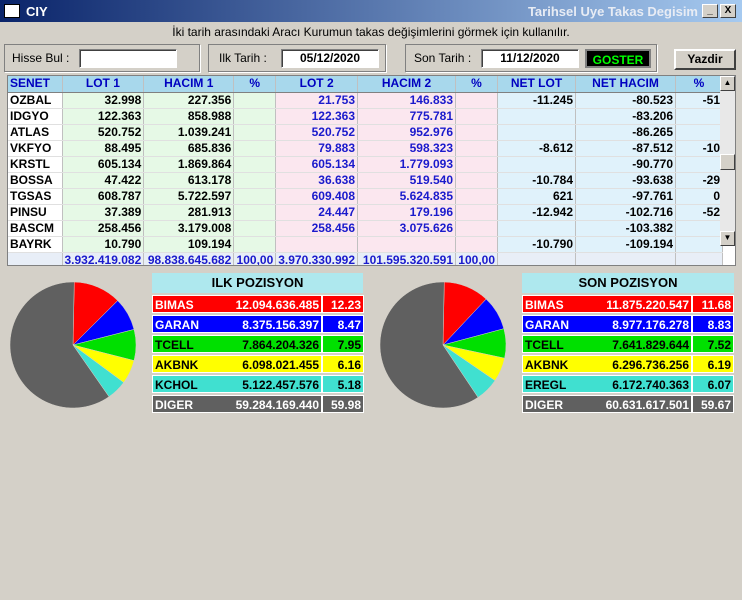 Image resolution: width=742 pixels, height=600 pixels. Describe the element at coordinates (713, 304) in the screenshot. I see `position-percent: 11.68` at that location.